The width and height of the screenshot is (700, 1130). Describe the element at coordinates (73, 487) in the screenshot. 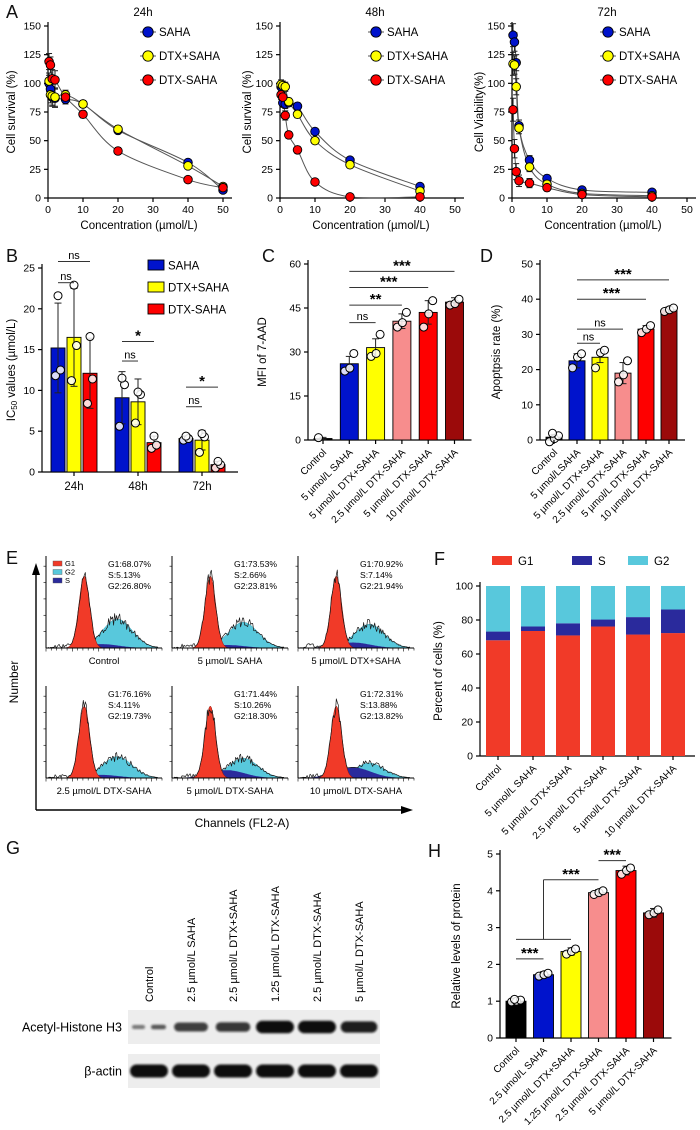

I see `group-label: 24h` at that location.